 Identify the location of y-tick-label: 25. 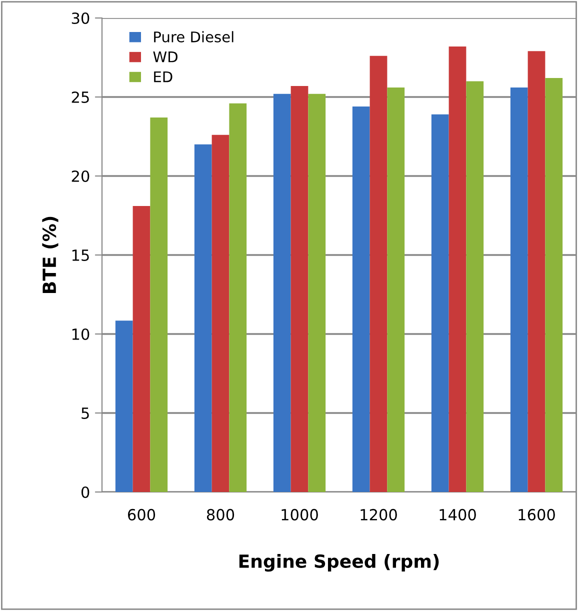
(80, 97).